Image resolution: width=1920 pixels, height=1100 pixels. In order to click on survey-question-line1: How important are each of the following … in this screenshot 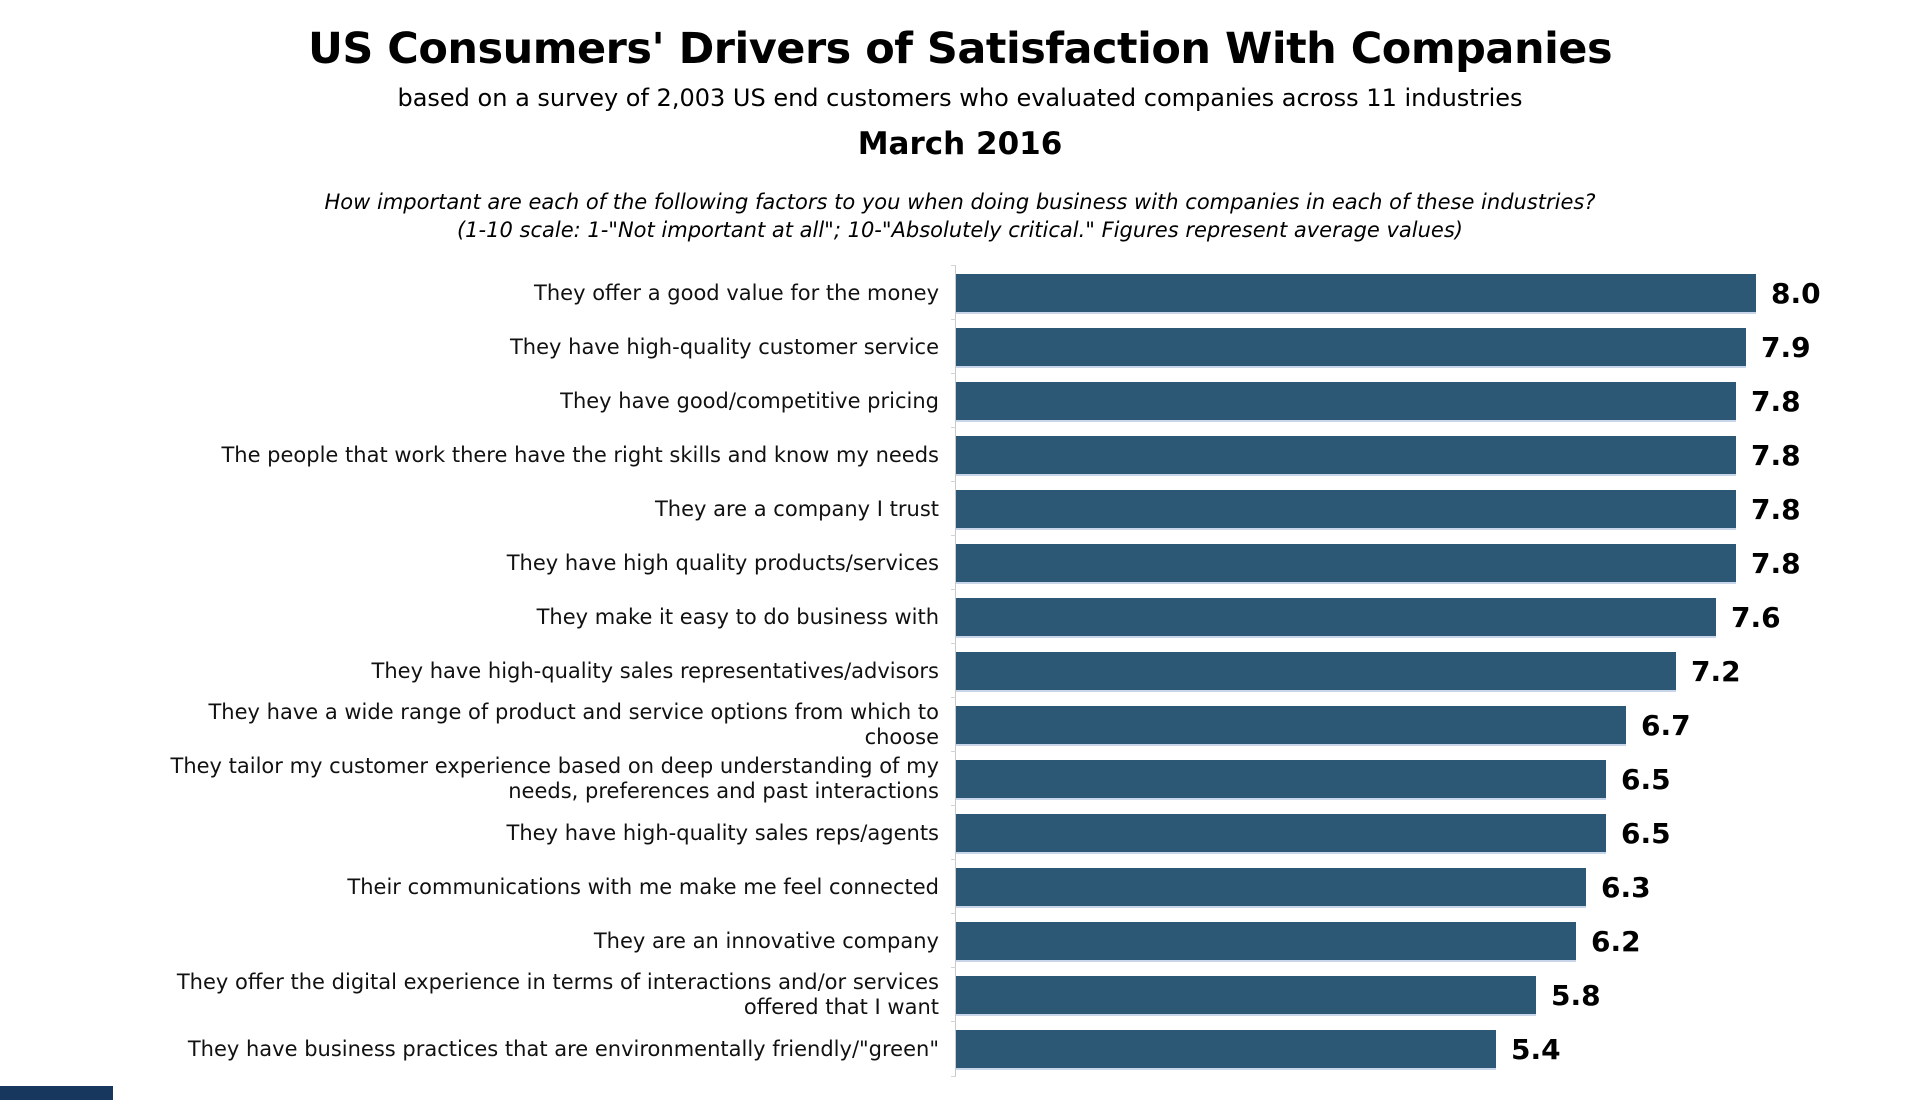, I will do `click(960, 202)`.